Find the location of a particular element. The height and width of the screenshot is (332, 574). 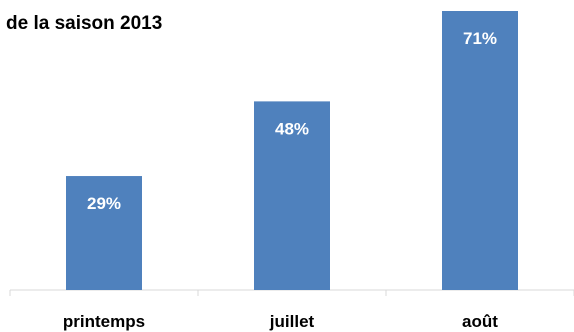

category-labels: printemps juillet août is located at coordinates (280, 321).